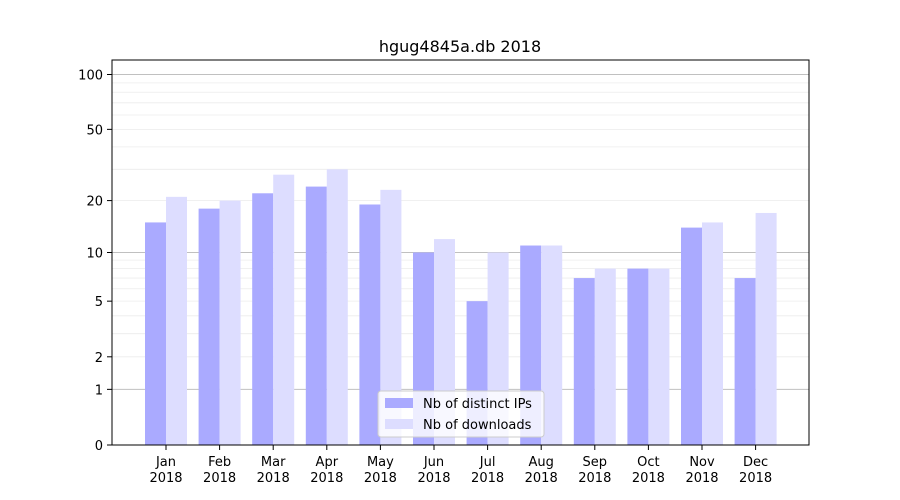 The height and width of the screenshot is (500, 900). Describe the element at coordinates (487, 462) in the screenshot. I see `x-tick-label-month: Jul` at that location.